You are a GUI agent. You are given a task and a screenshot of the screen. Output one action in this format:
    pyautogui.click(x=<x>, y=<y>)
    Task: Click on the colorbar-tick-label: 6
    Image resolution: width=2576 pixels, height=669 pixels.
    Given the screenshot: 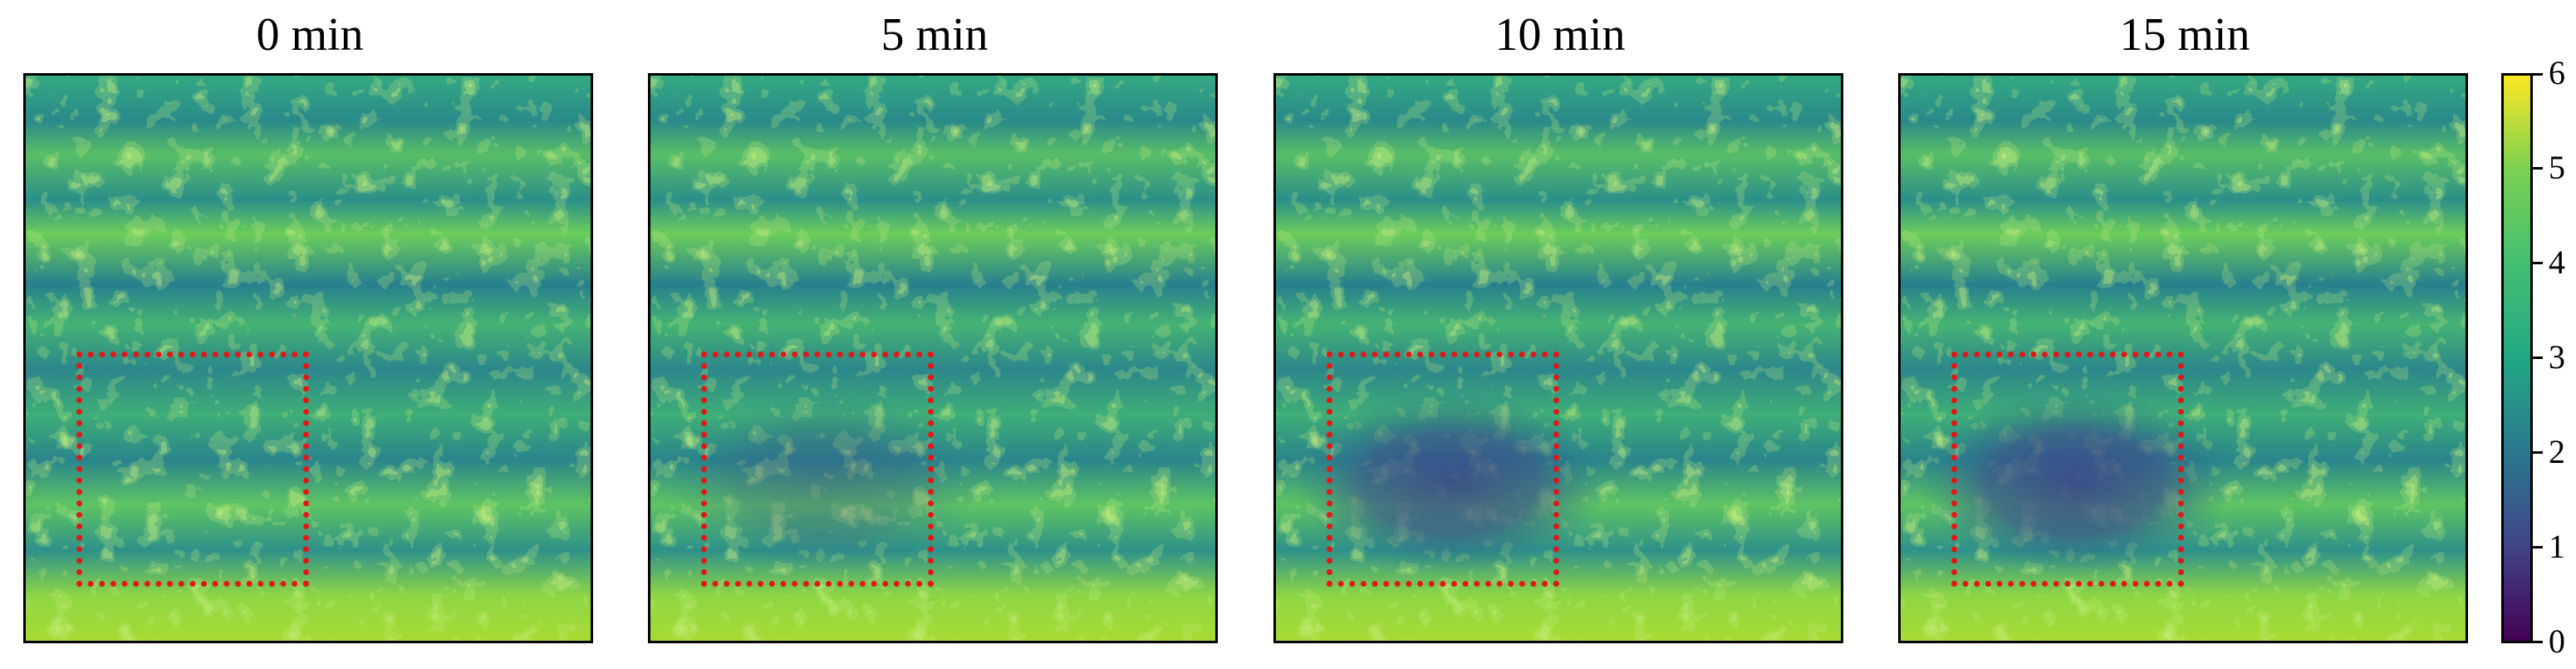 What is the action you would take?
    pyautogui.click(x=2557, y=72)
    